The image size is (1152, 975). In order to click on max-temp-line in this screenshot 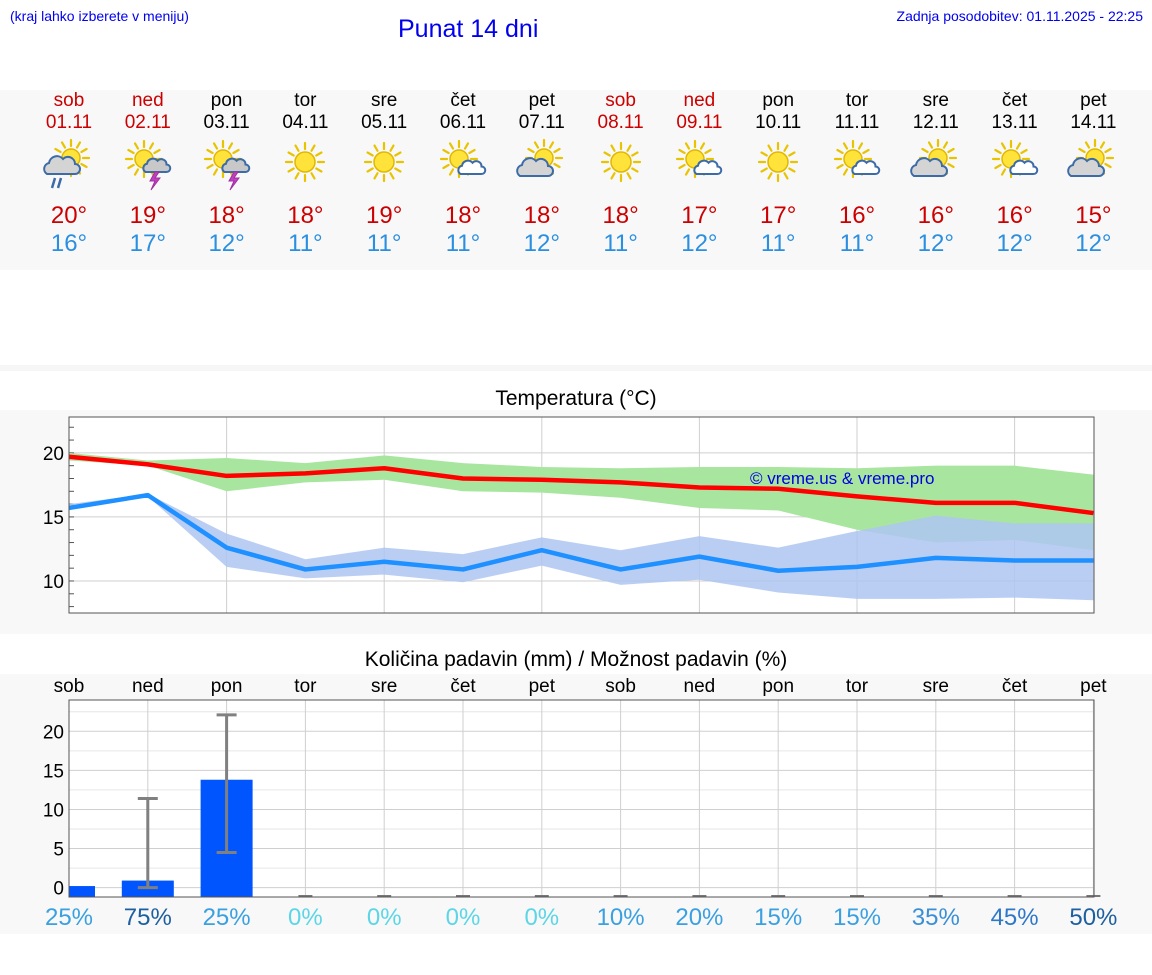, I will do `click(581, 485)`.